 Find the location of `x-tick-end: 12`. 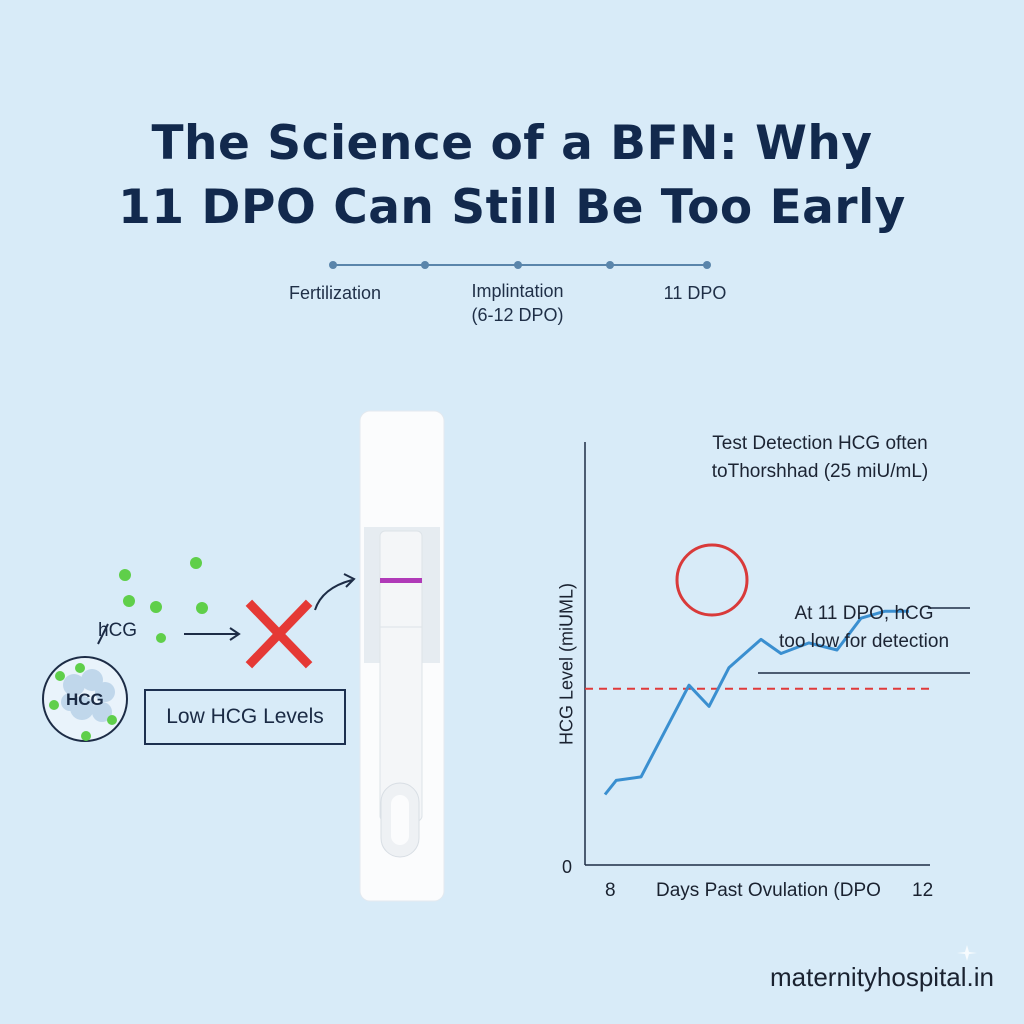

x-tick-end: 12 is located at coordinates (923, 890).